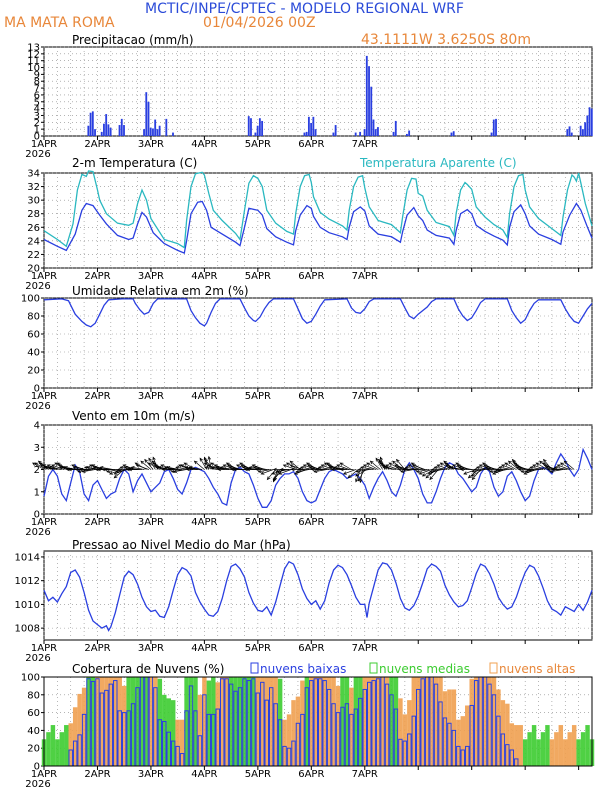 Image resolution: width=612 pixels, height=796 pixels. Describe the element at coordinates (134, 163) in the screenshot. I see `temp-title: 2-m Temperatura (C)` at that location.